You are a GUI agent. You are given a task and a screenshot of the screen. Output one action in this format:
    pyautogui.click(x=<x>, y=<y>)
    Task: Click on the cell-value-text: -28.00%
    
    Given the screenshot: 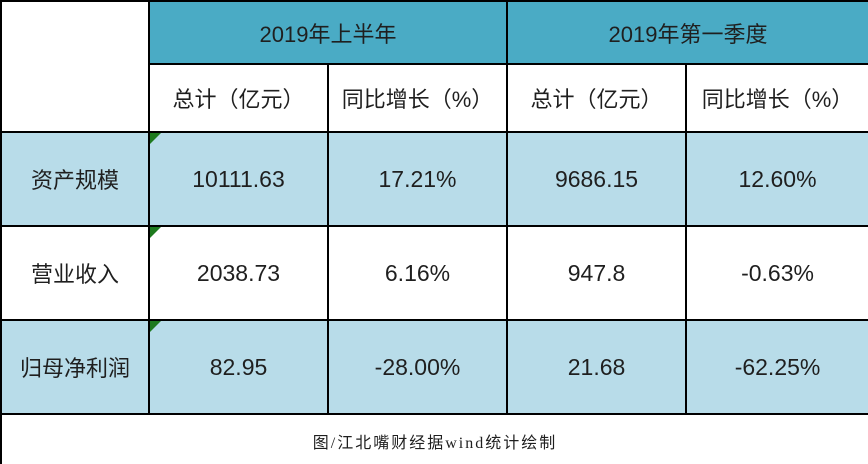 What is the action you would take?
    pyautogui.click(x=417, y=366)
    